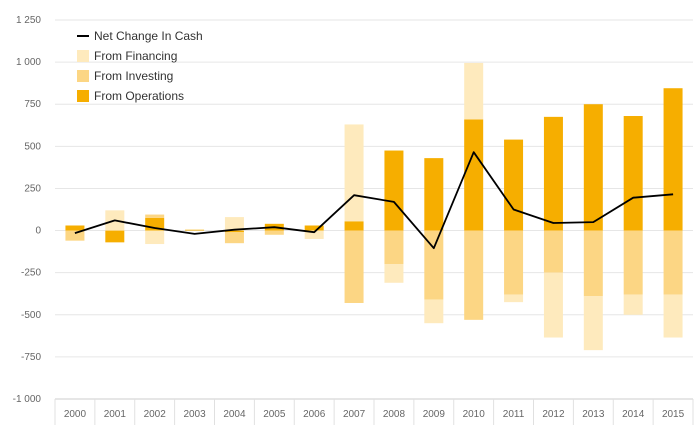  Describe the element at coordinates (553, 414) in the screenshot. I see `x-tick-label: 2012` at that location.